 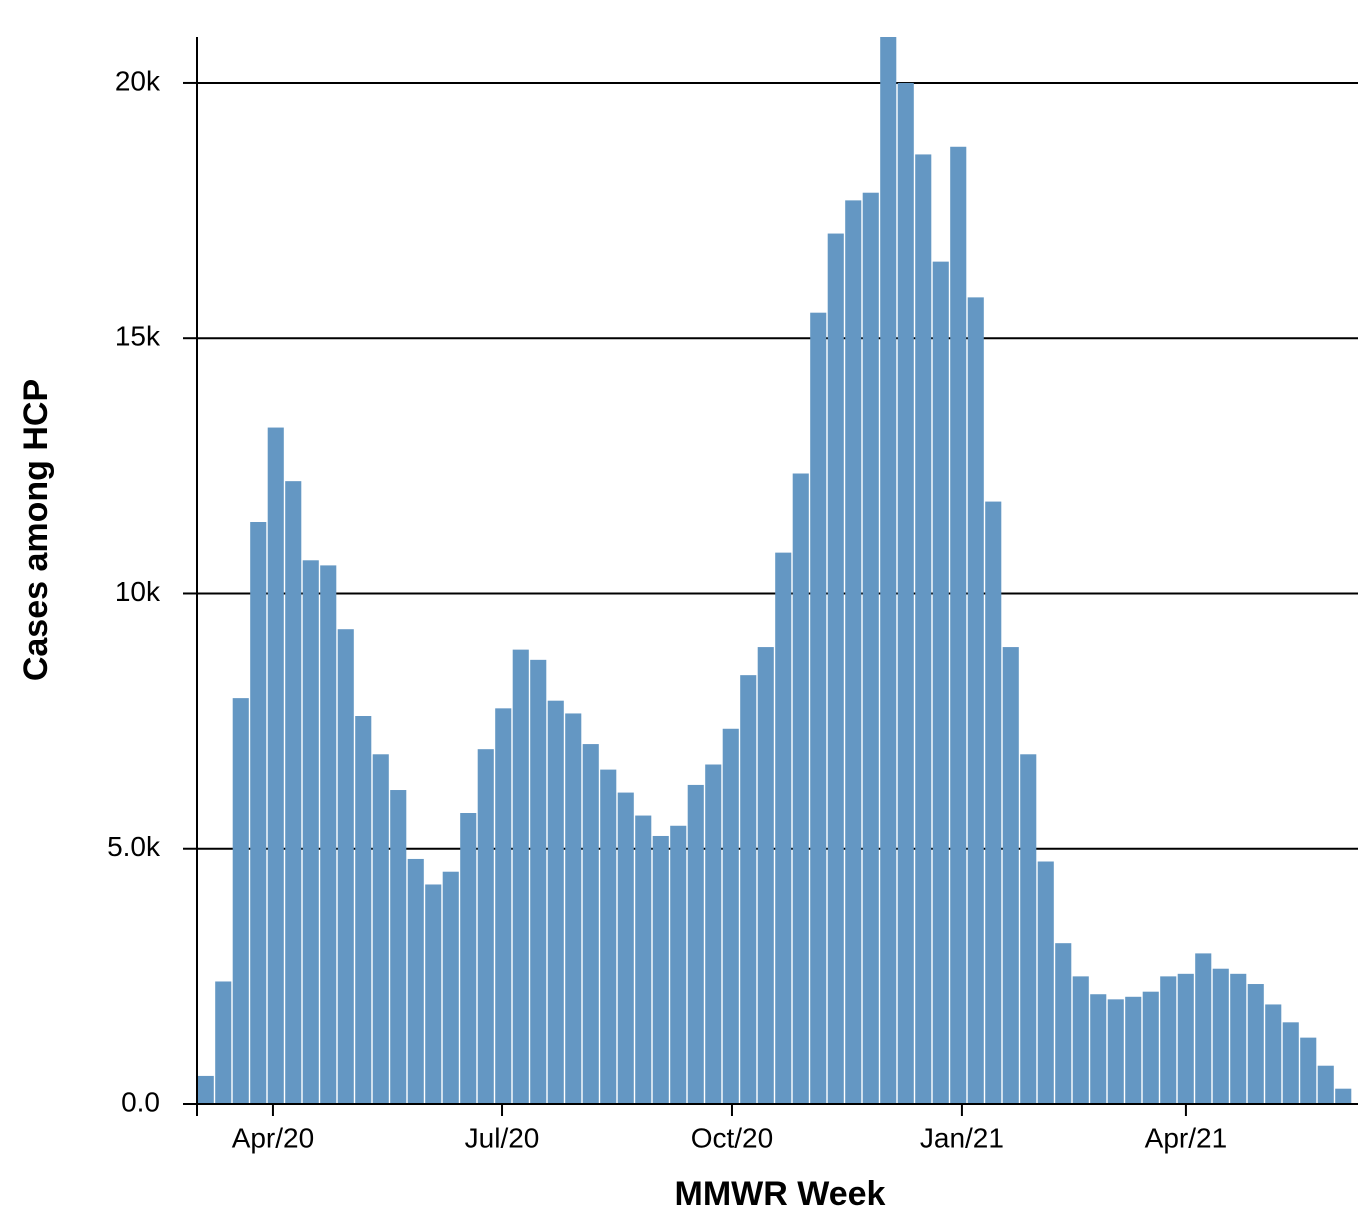 I want to click on y-tick-label: 5.0k, so click(x=134, y=846).